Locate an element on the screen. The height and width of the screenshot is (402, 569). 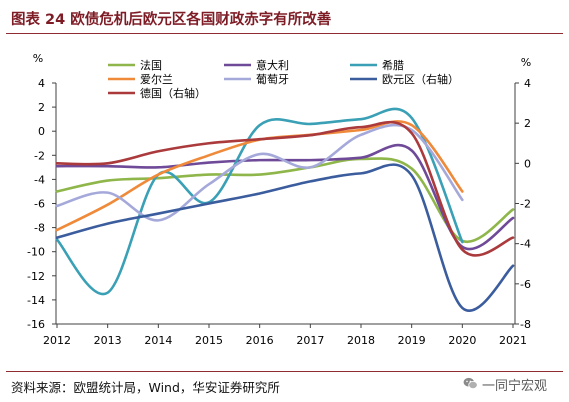
source-divider is located at coordinates (284, 371).